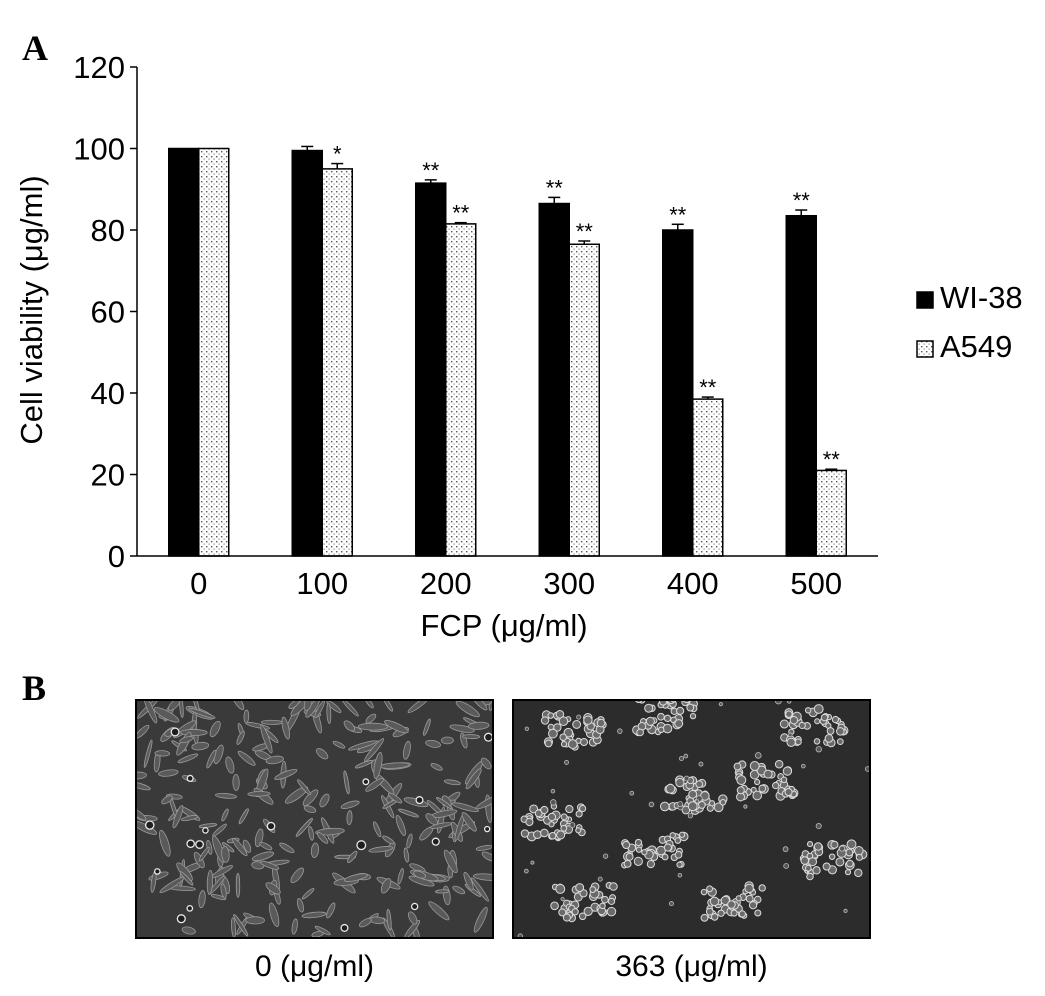 The height and width of the screenshot is (996, 1045). What do you see at coordinates (832, 459) in the screenshot?
I see `significance-a549-500: **` at bounding box center [832, 459].